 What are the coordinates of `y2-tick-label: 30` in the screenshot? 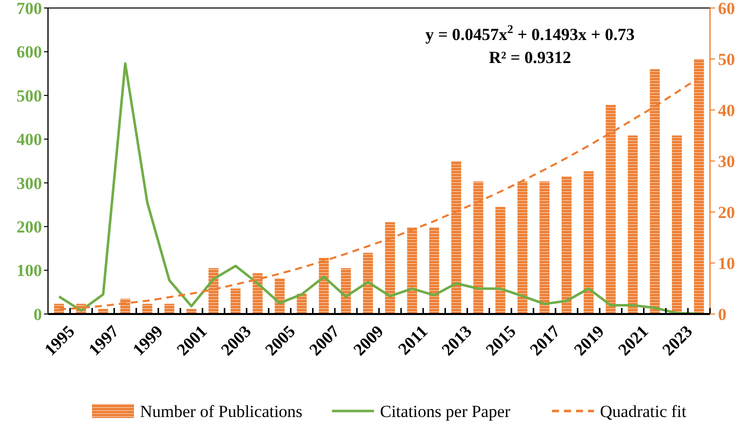 It's located at (726, 161).